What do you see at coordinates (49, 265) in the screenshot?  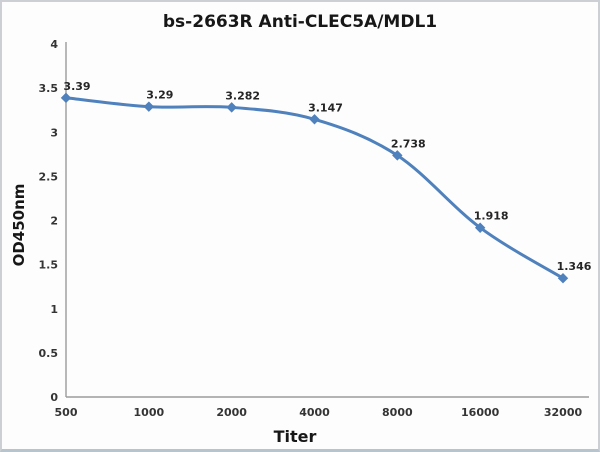 I see `y-tick-label: 1.5` at bounding box center [49, 265].